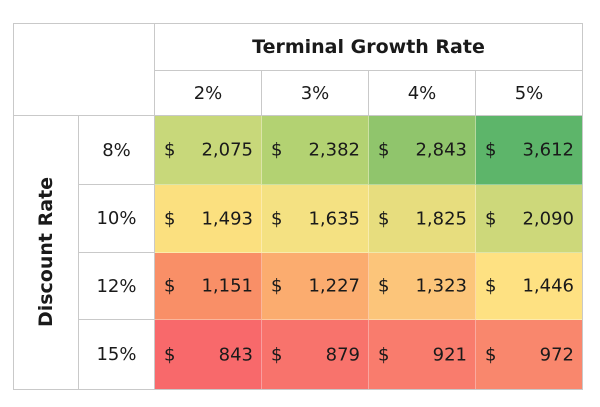 This screenshot has width=600, height=407. What do you see at coordinates (441, 150) in the screenshot?
I see `cell-value: 2,843` at bounding box center [441, 150].